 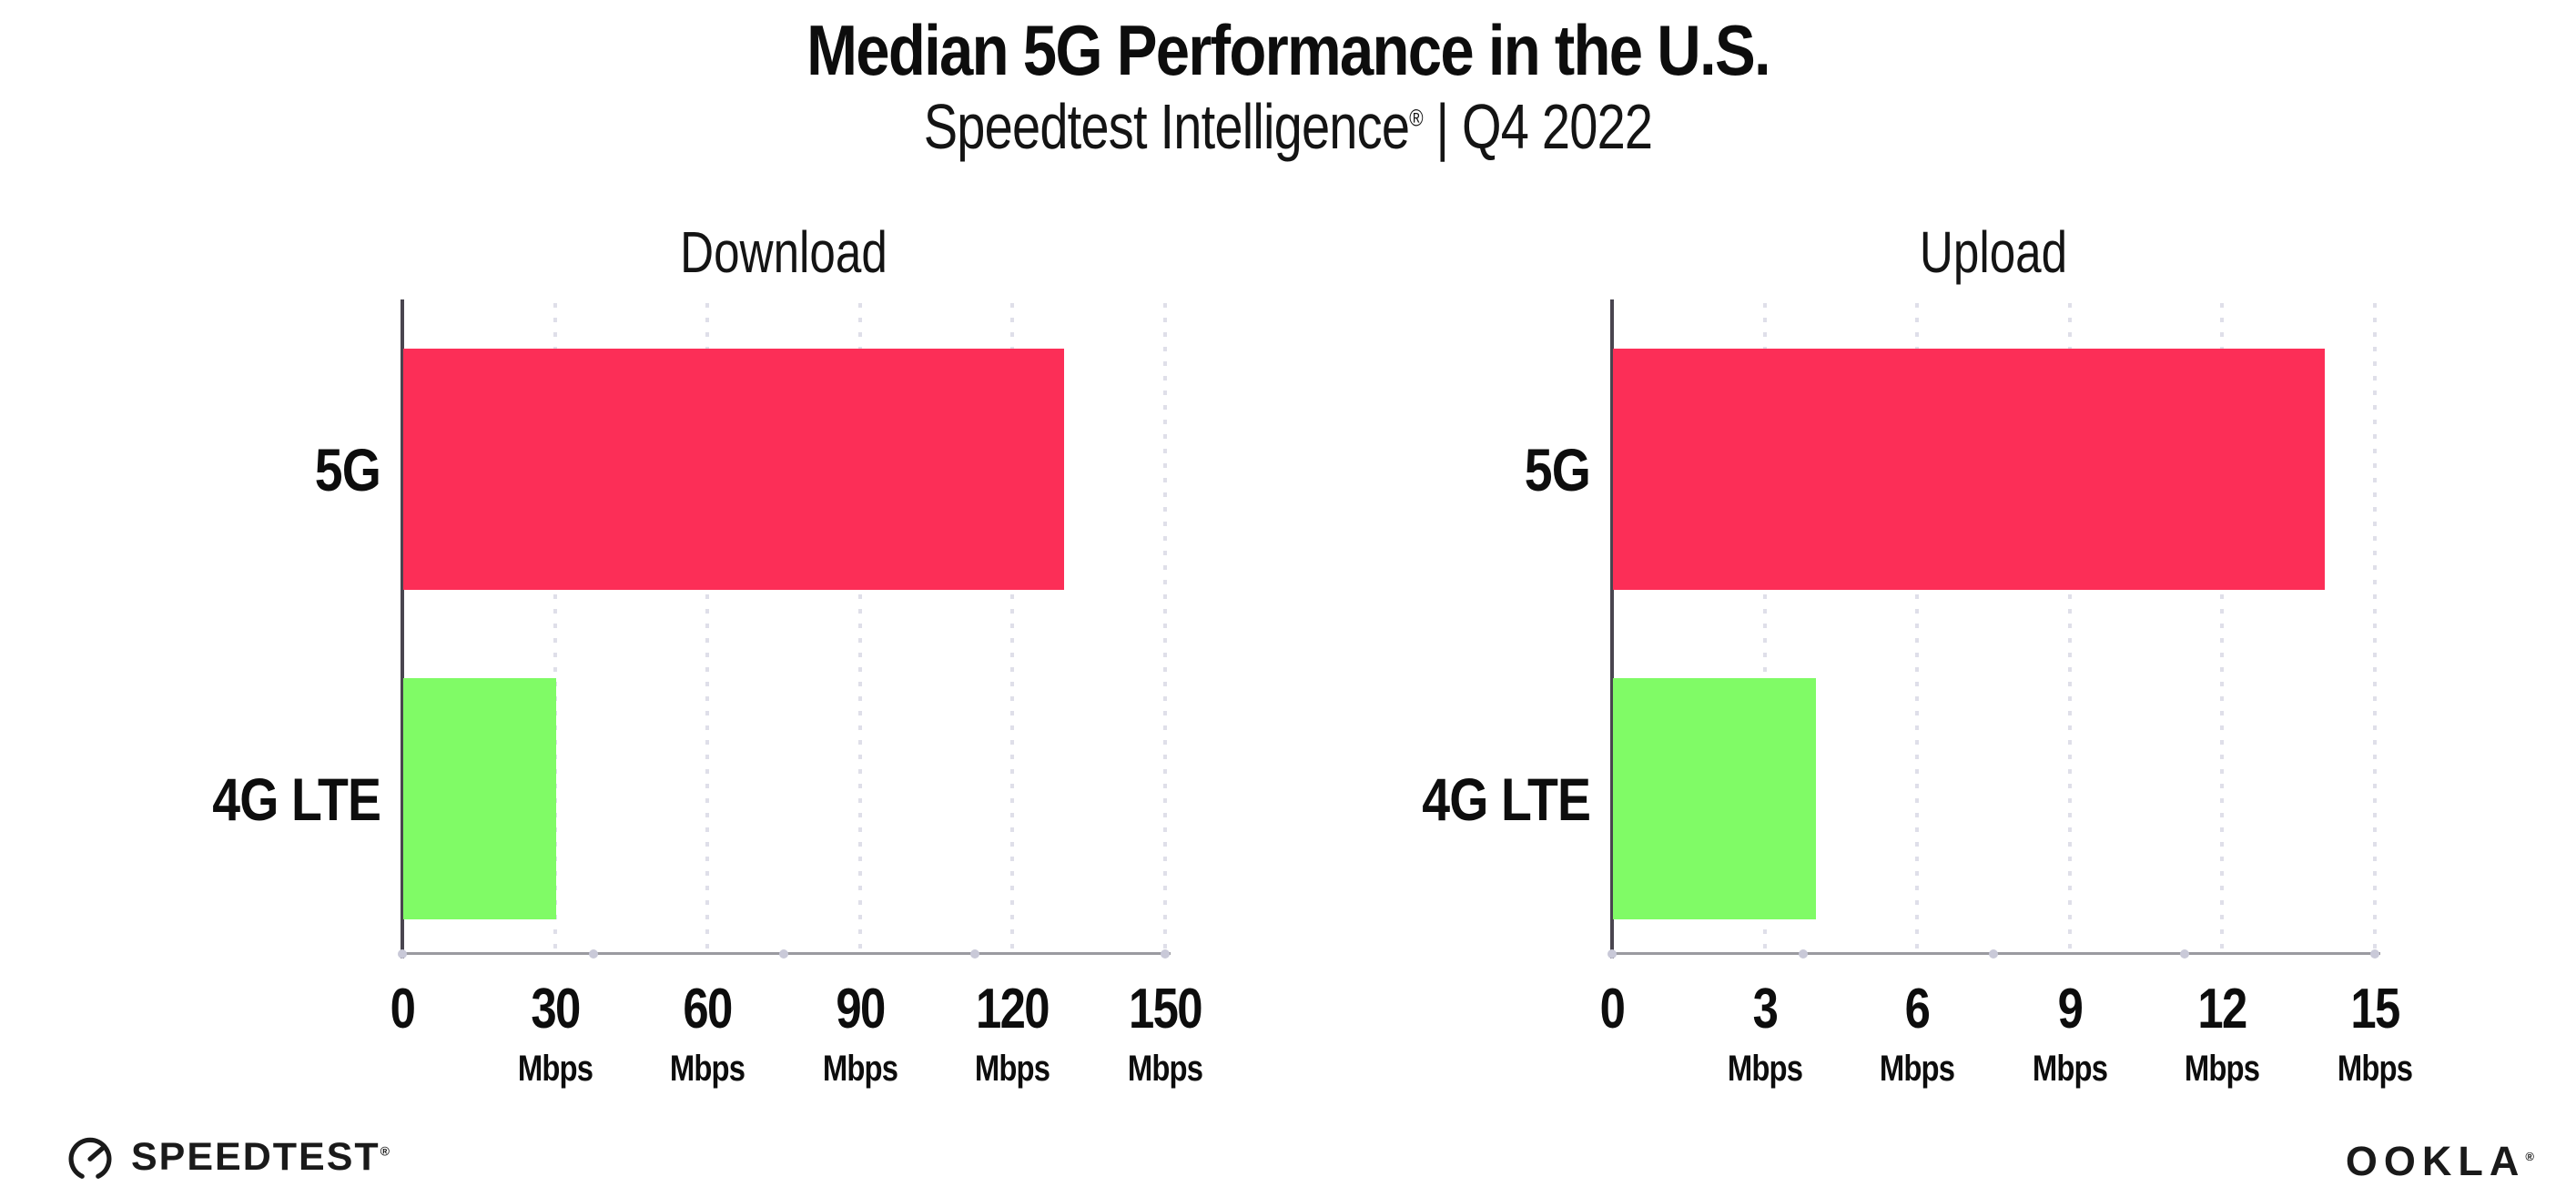 I want to click on x-tick-value: 12, so click(x=2222, y=1009).